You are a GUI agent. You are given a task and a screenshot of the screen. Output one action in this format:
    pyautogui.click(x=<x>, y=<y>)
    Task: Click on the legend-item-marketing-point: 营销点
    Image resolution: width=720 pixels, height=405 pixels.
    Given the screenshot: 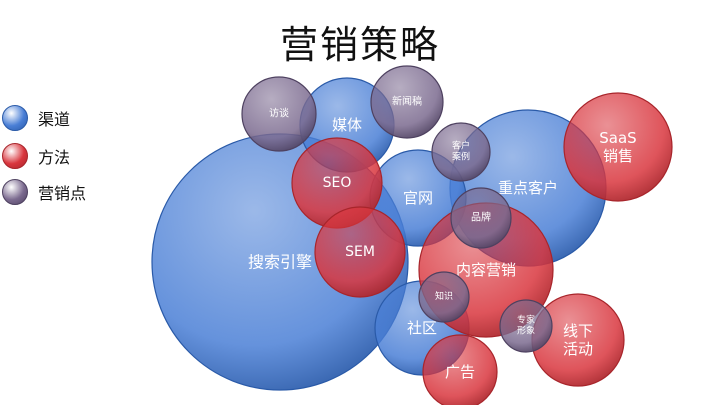 What is the action you would take?
    pyautogui.click(x=65, y=191)
    